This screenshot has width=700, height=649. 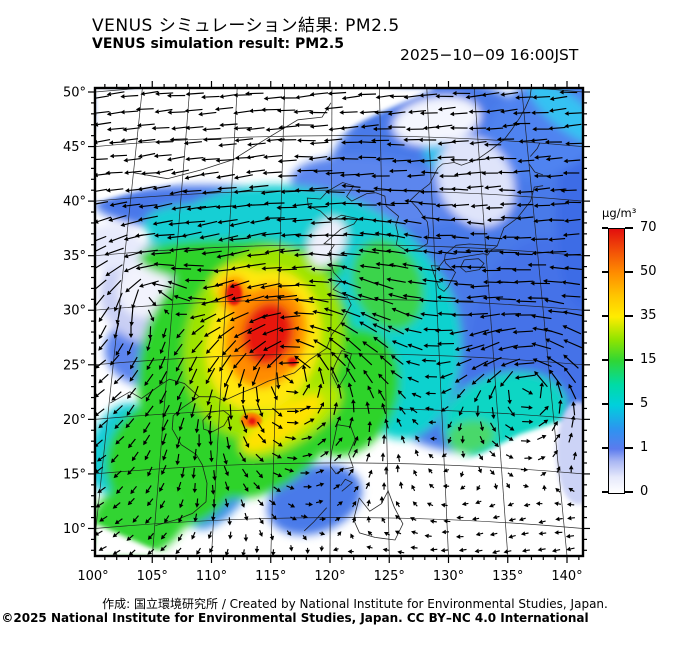 What do you see at coordinates (246, 26) in the screenshot?
I see `page-title-japanese: VENUS シミュレーション結果: PM2.5` at bounding box center [246, 26].